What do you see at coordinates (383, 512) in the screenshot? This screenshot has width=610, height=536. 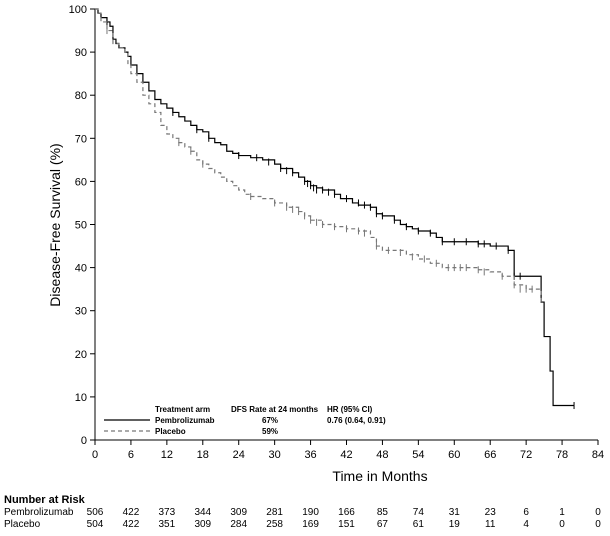 I see `risk-value-pembrolizumab: 85` at bounding box center [383, 512].